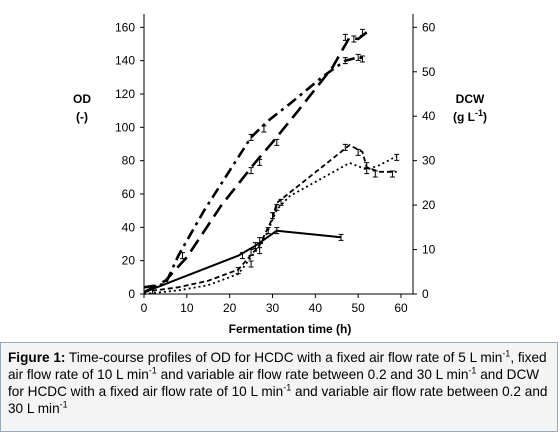  I want to click on x-tick-label: 60, so click(401, 308).